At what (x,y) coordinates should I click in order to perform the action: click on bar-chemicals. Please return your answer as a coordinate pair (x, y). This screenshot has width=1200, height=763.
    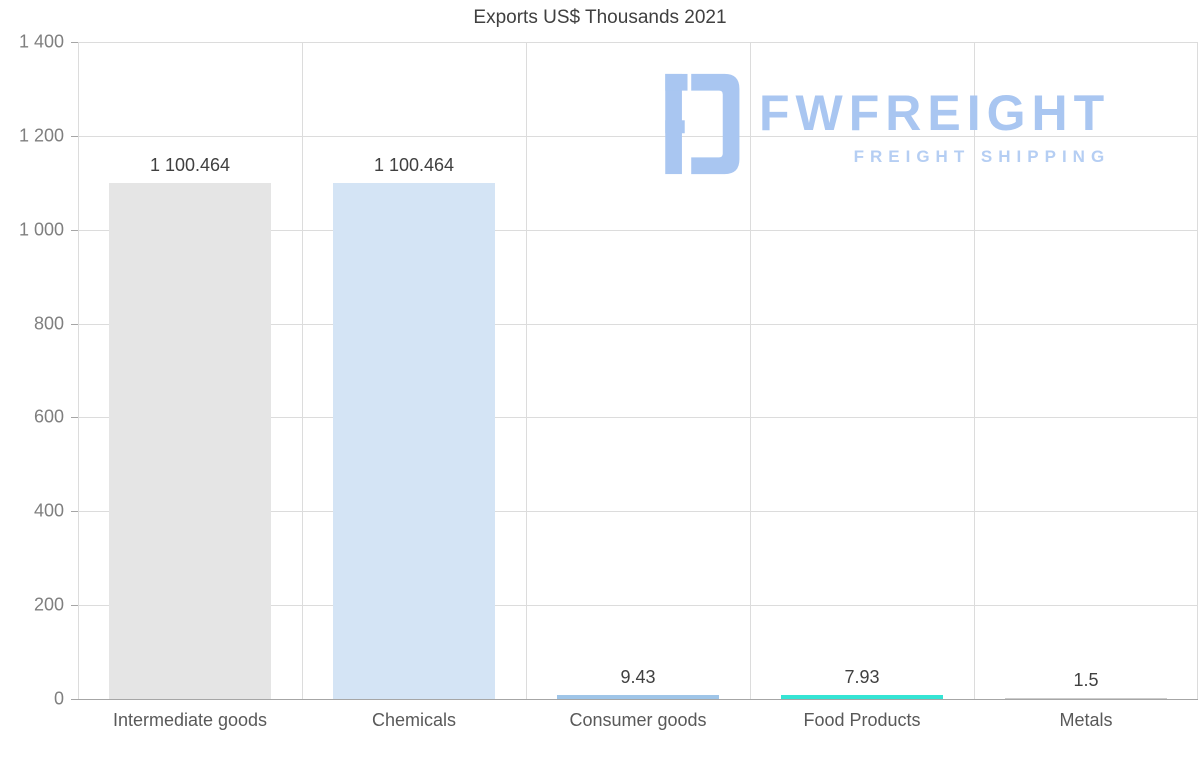
    Looking at the image, I should click on (414, 441).